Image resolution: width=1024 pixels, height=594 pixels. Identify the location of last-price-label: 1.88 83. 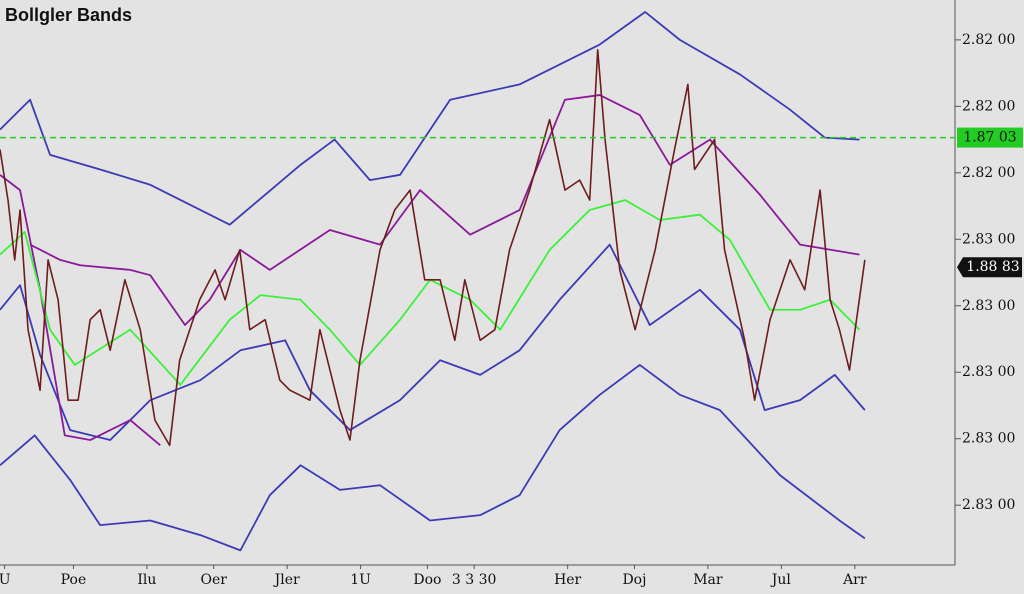
(992, 267).